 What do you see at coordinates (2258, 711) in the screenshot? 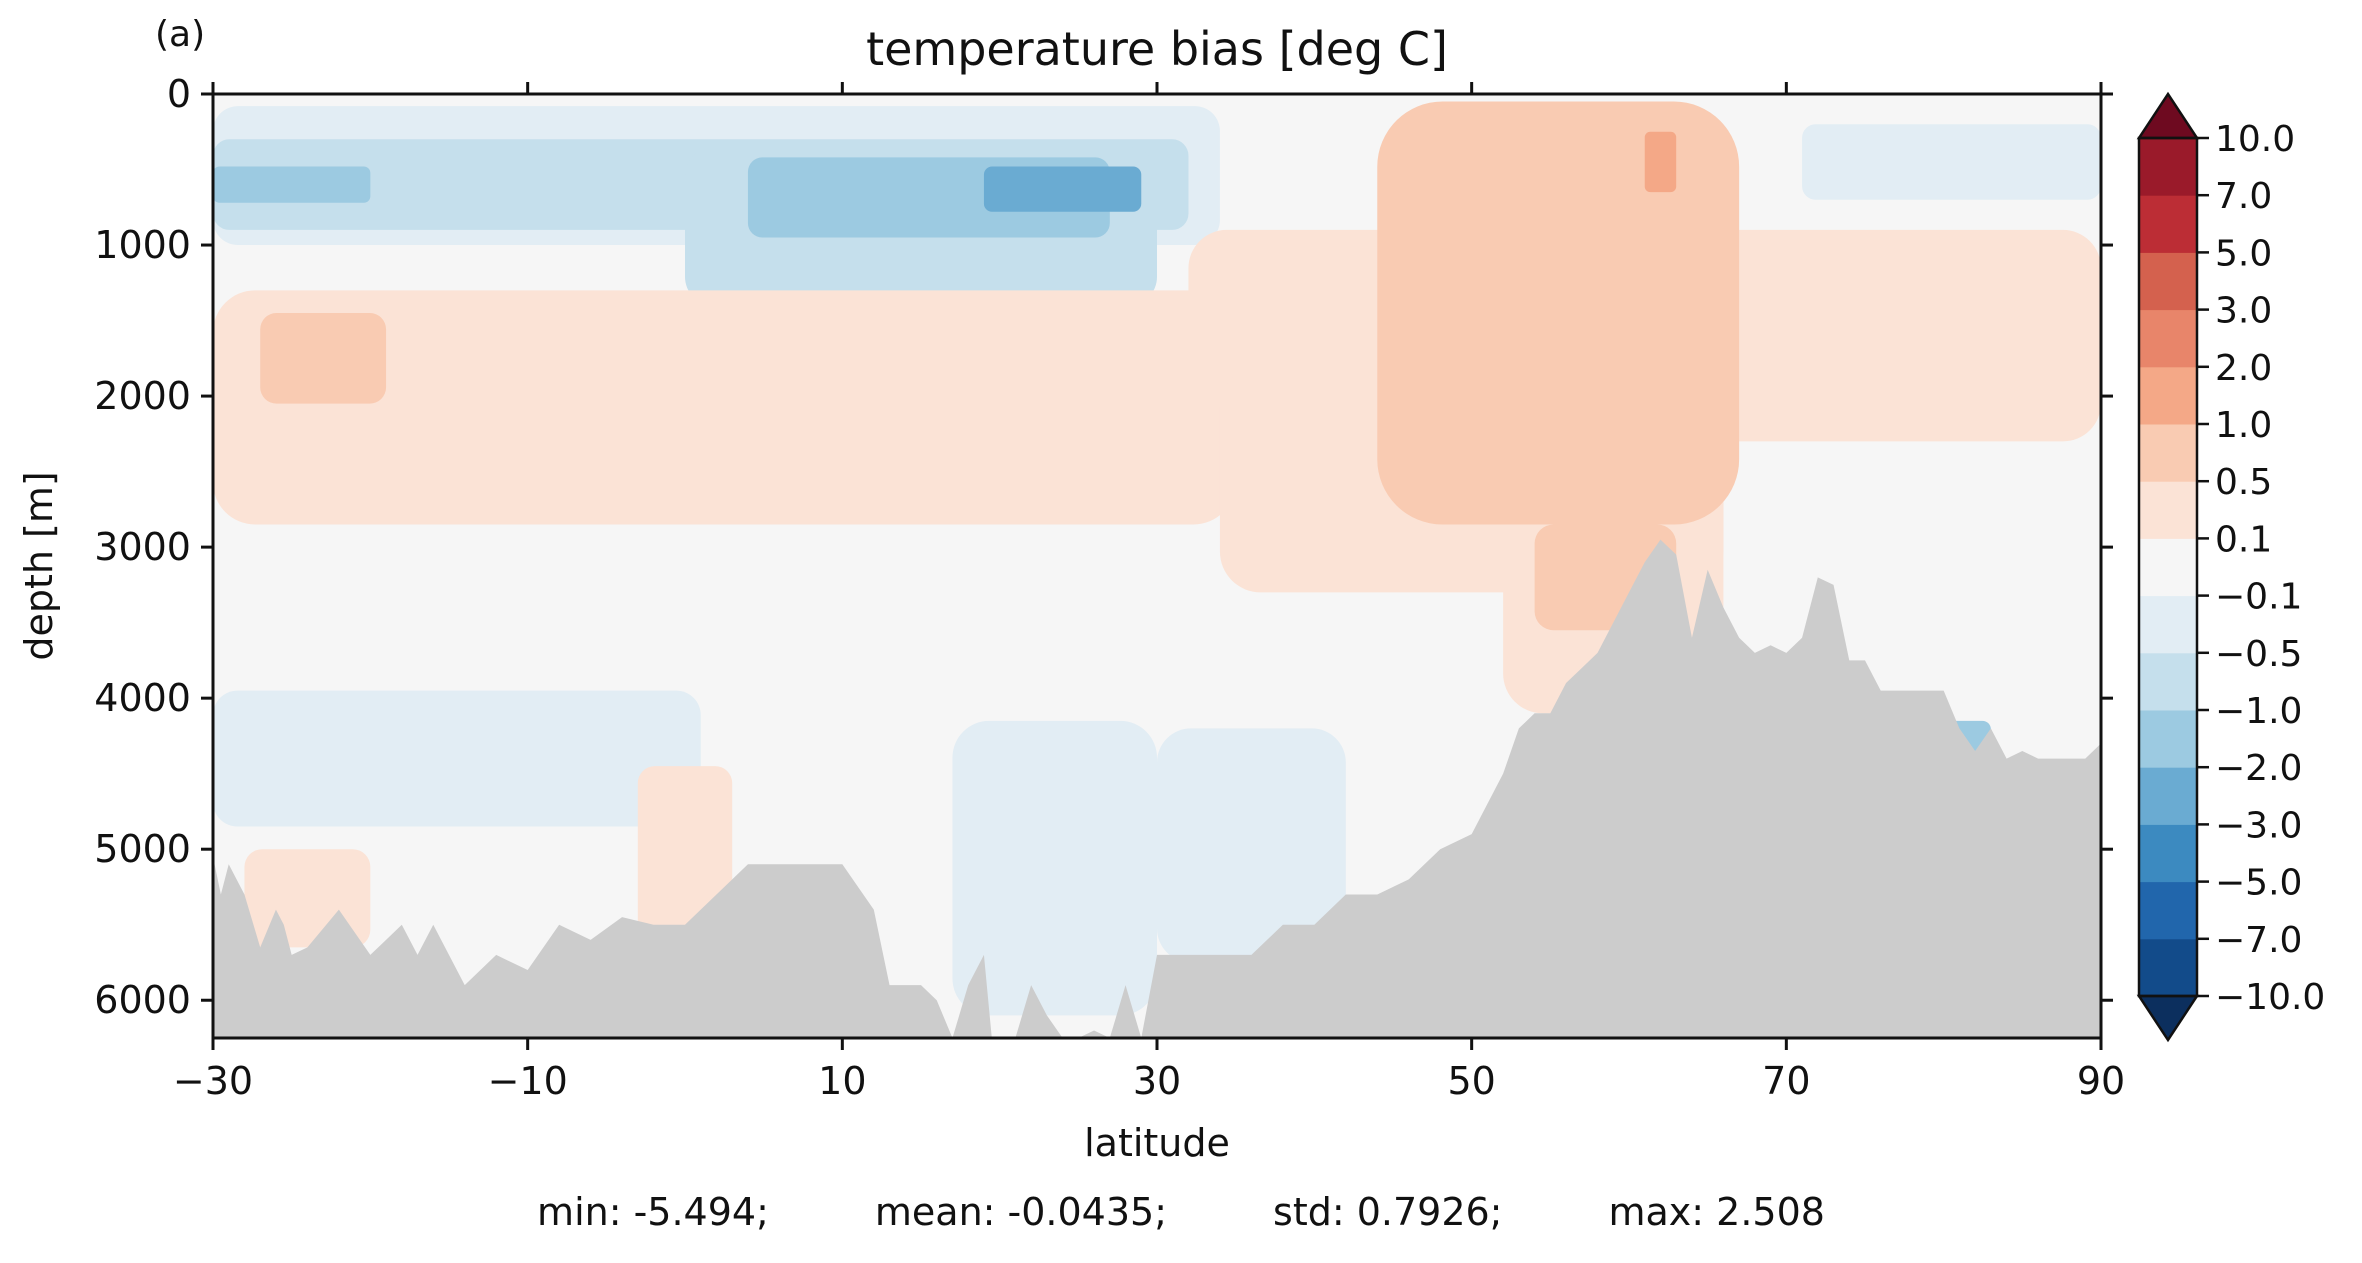
I see `colorbar-label: −1.0` at bounding box center [2258, 711].